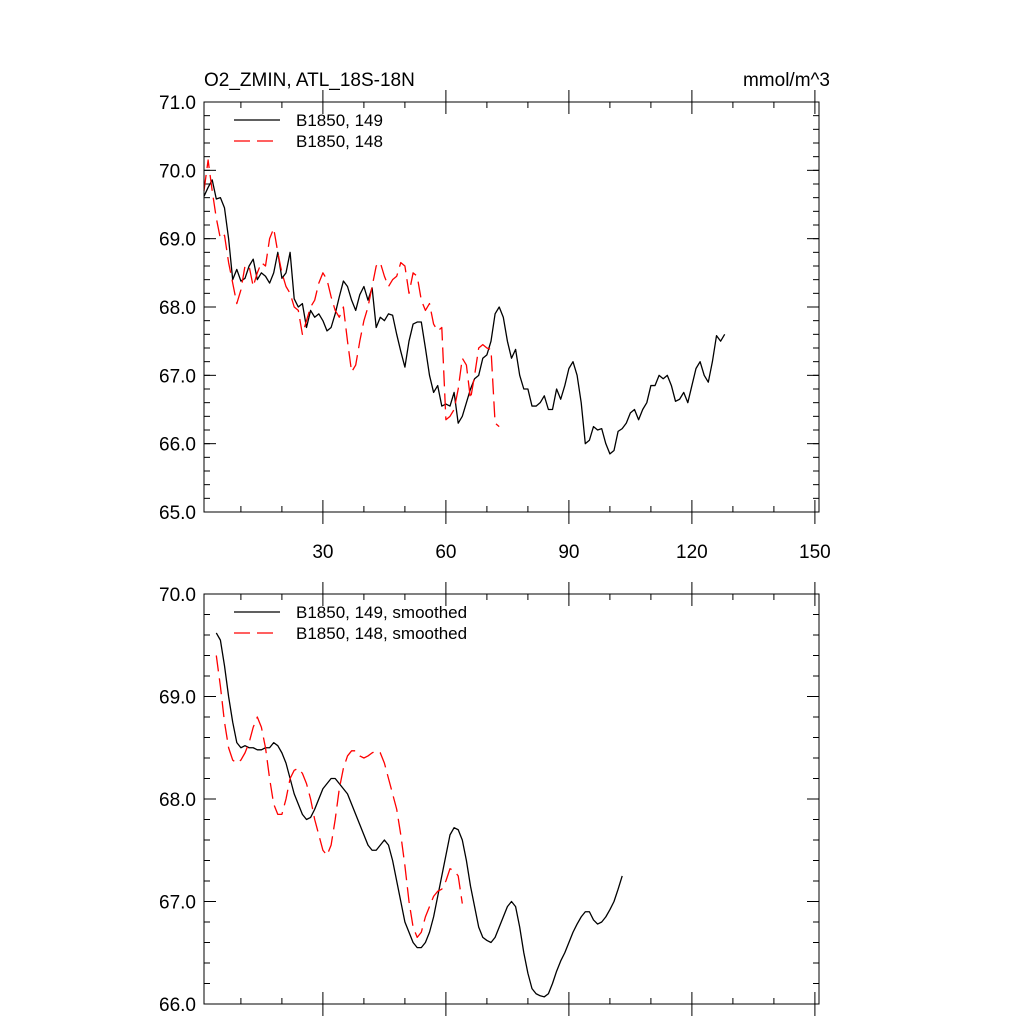 The image size is (1024, 1024). I want to click on y-tick-label: 71.0, so click(177, 103).